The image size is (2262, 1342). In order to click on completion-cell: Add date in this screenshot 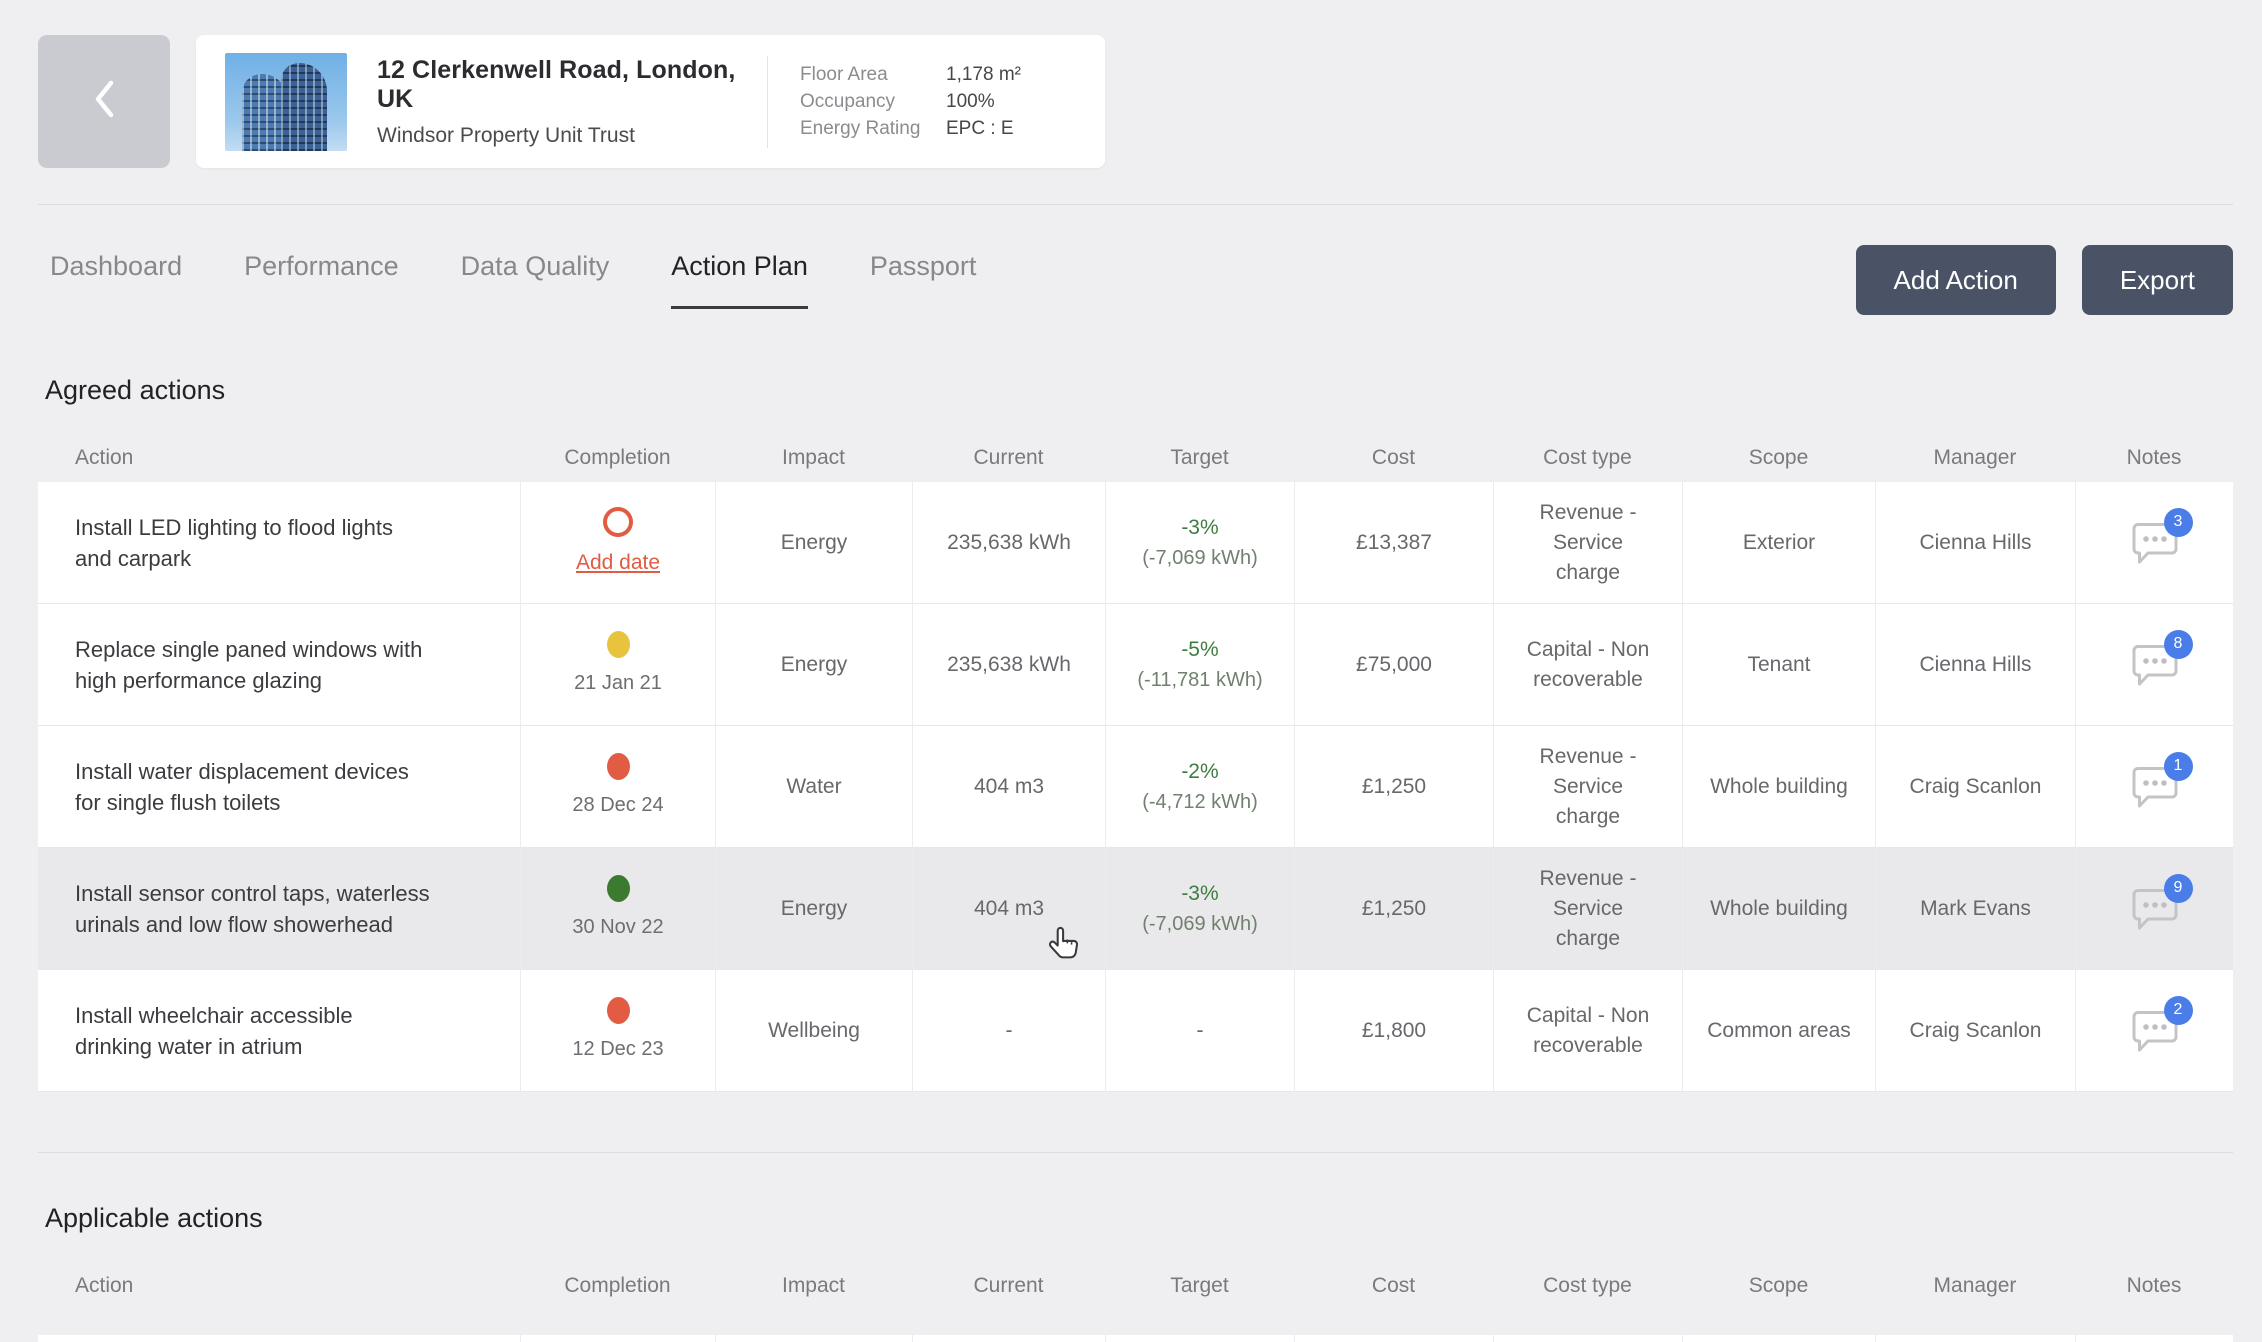, I will do `click(617, 542)`.